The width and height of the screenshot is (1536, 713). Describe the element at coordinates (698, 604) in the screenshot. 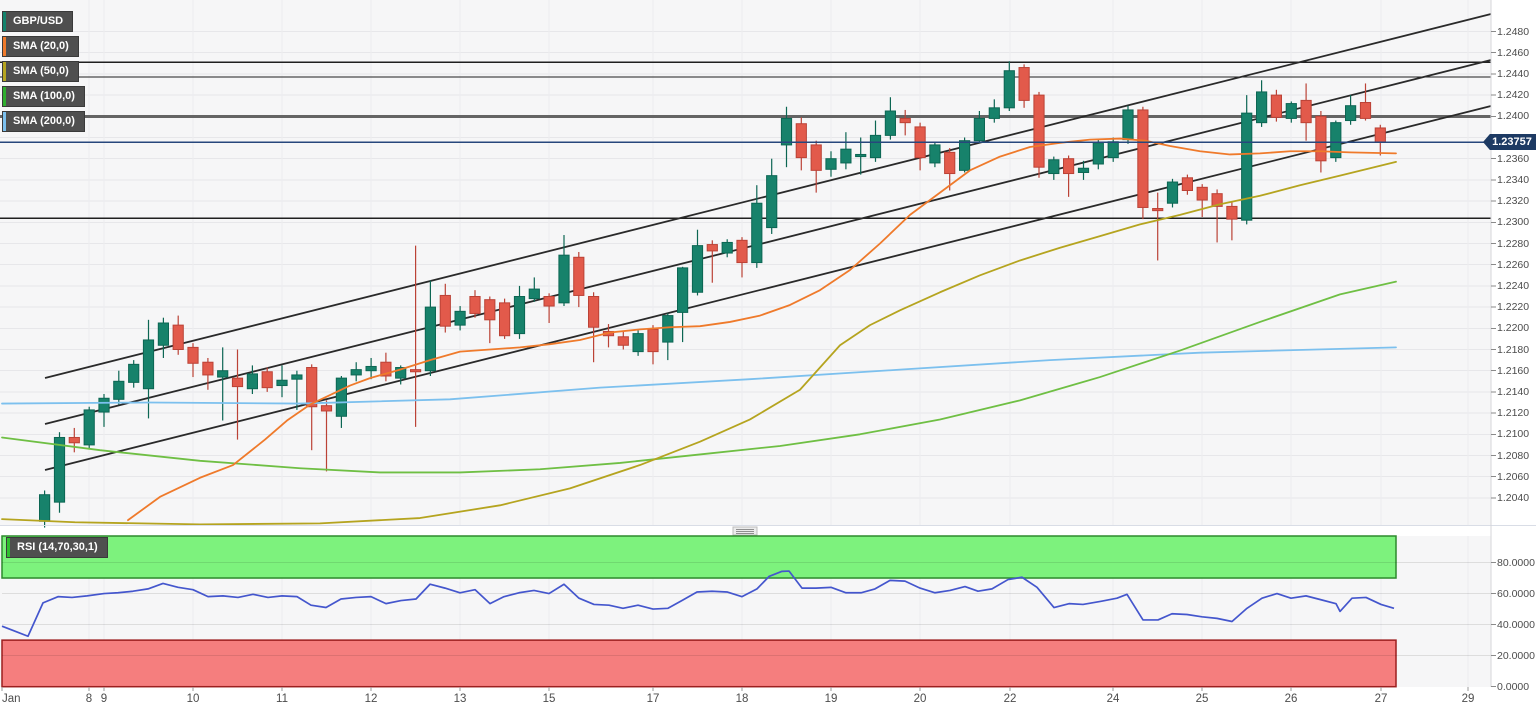

I see `rsi-line` at that location.